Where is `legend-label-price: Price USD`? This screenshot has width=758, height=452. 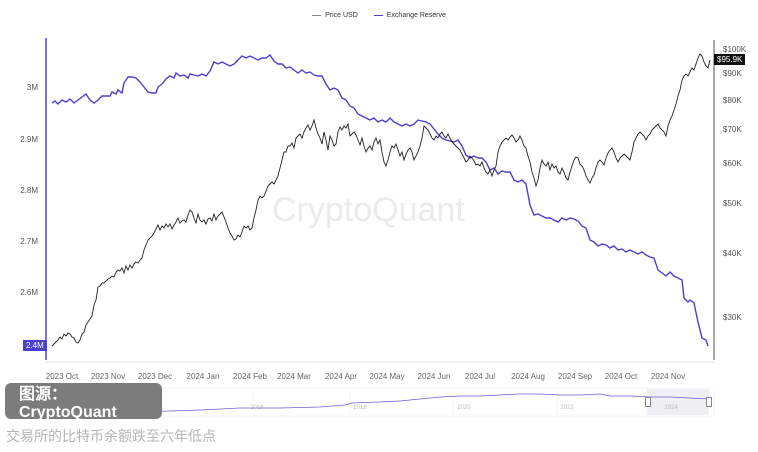
legend-label-price: Price USD is located at coordinates (341, 15).